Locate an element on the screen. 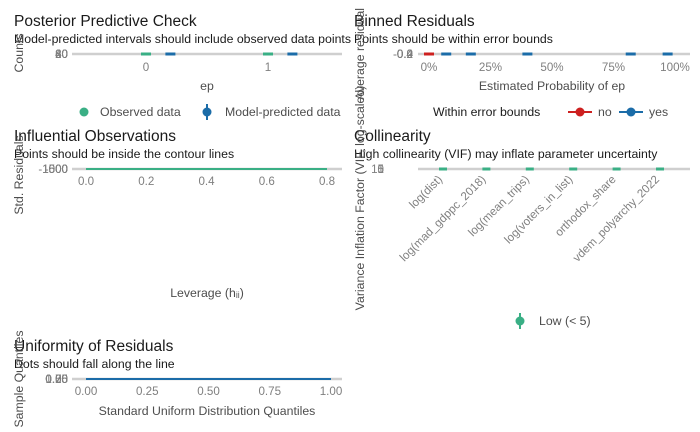  uniformity-subtitle: Dots should fall along the line is located at coordinates (94, 364).